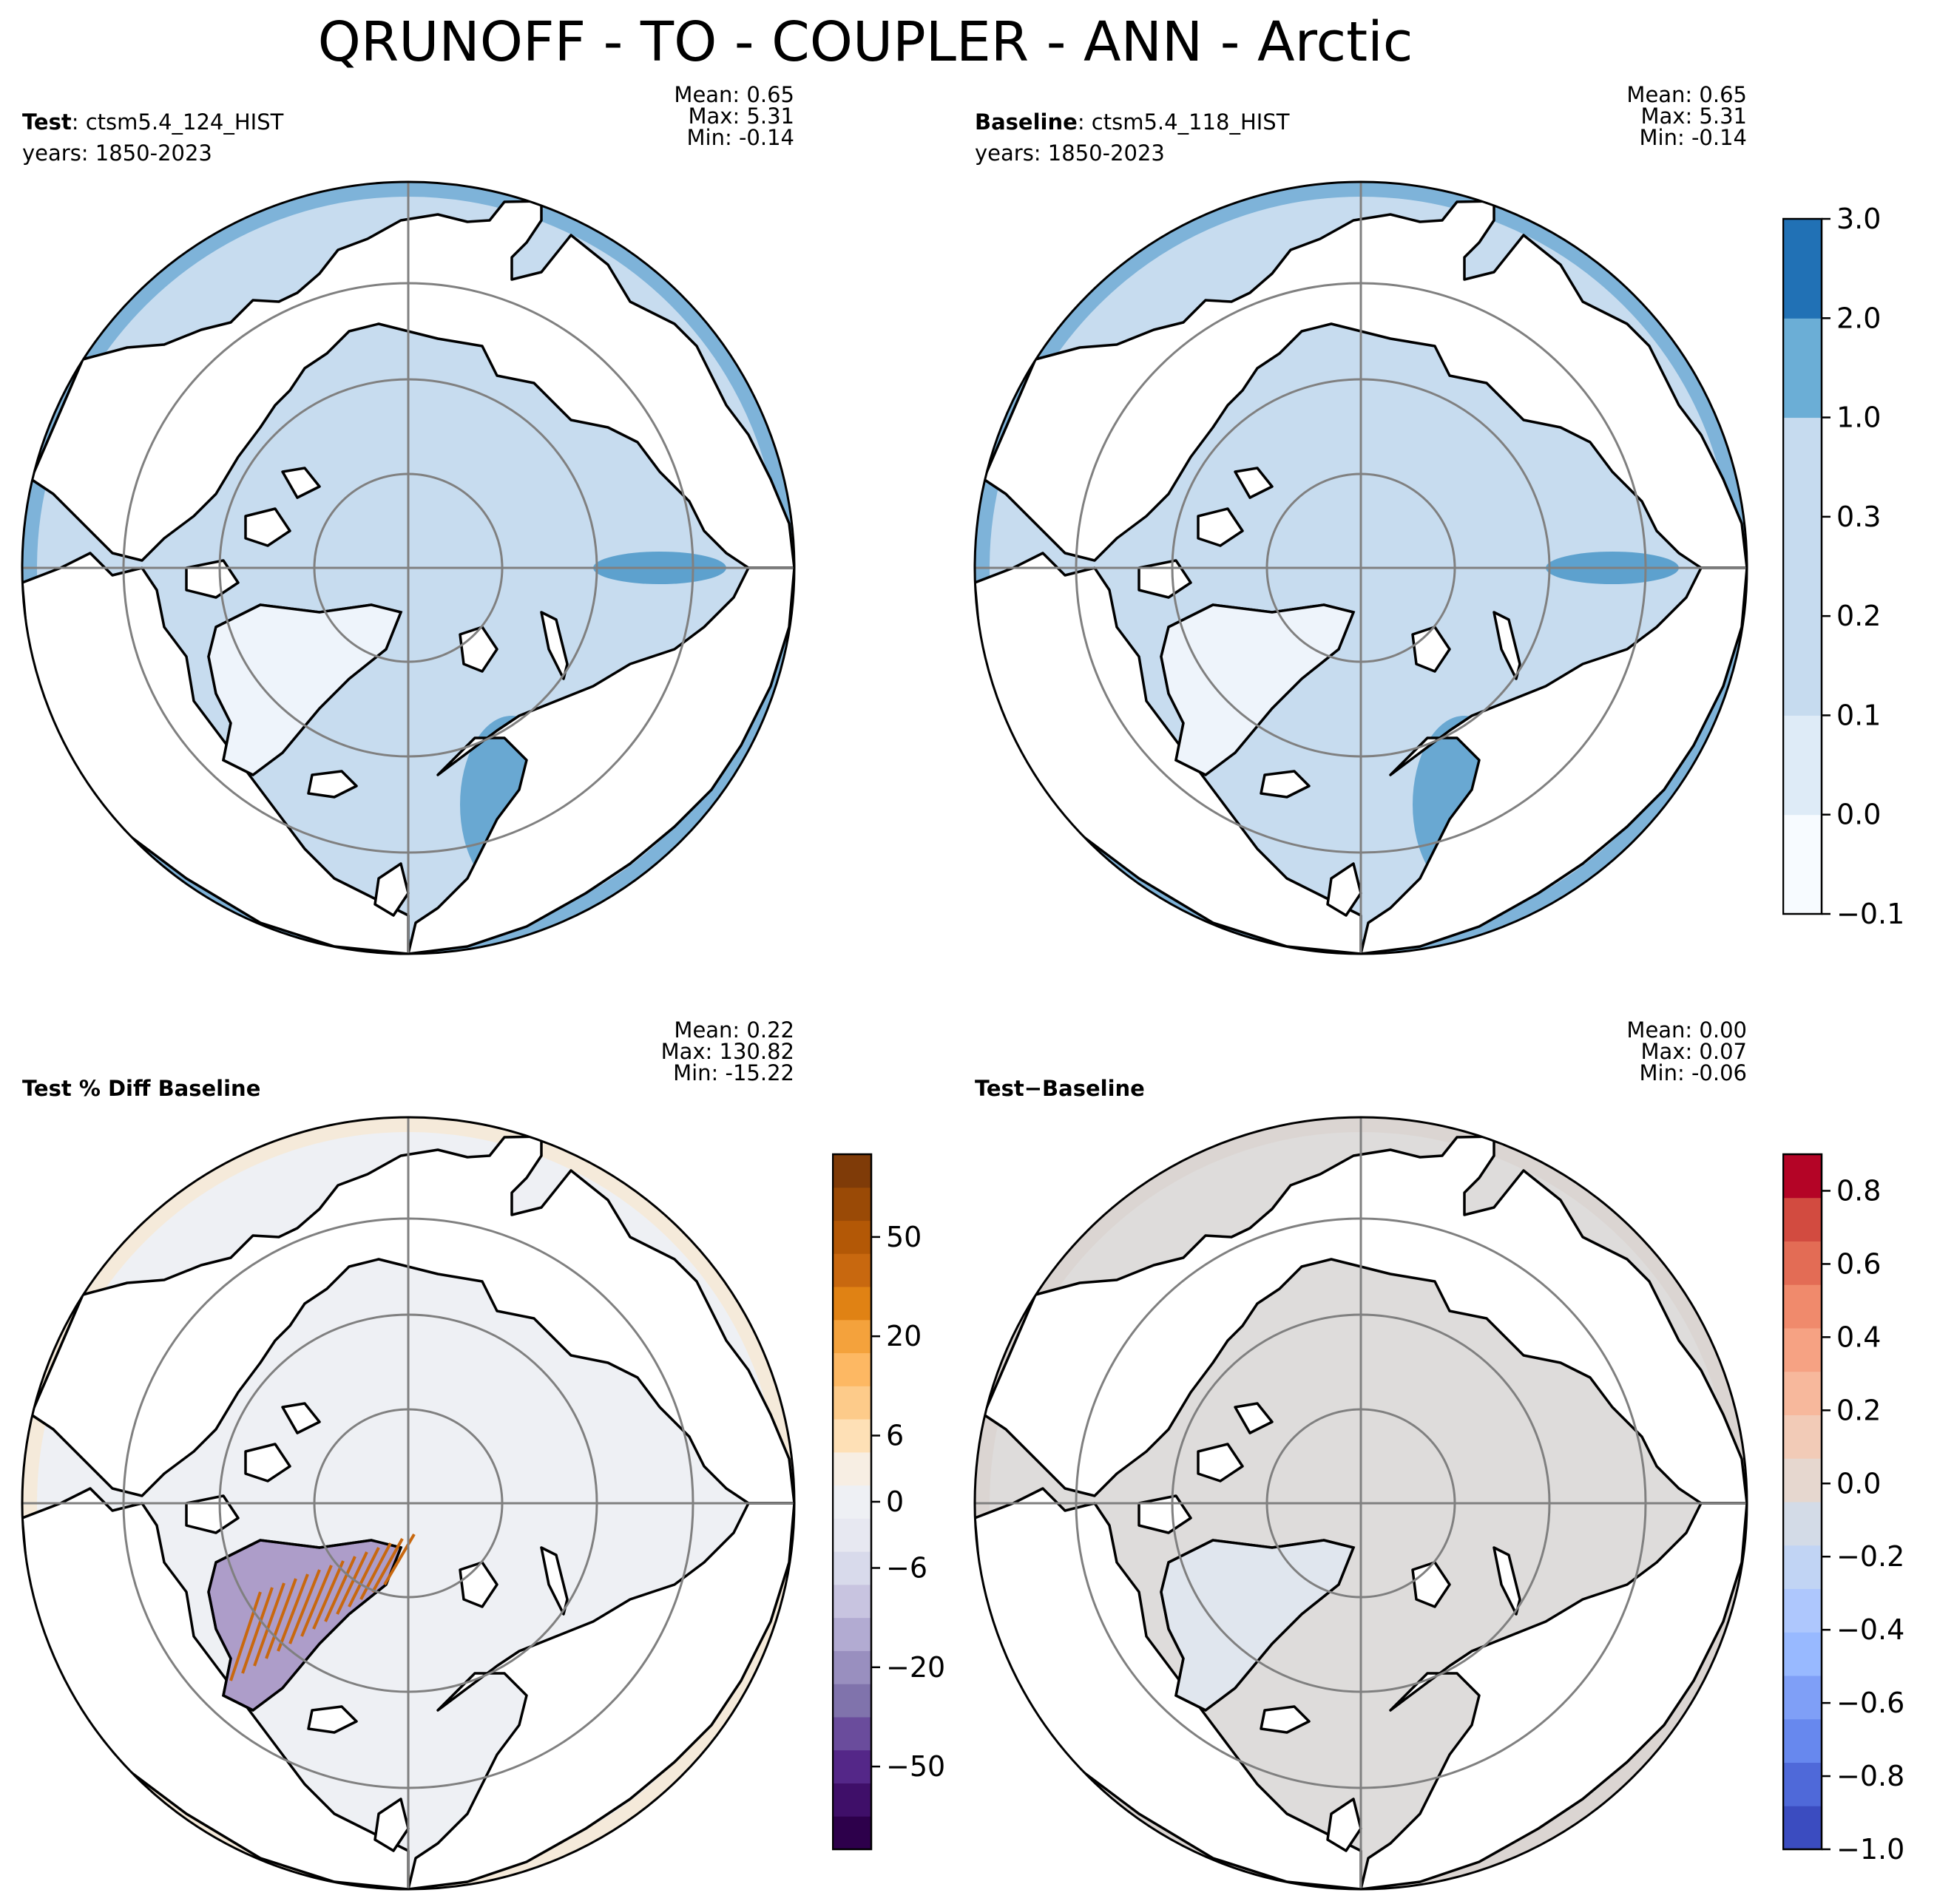  I want to click on panel-test-min: Min: -0.14, so click(740, 137).